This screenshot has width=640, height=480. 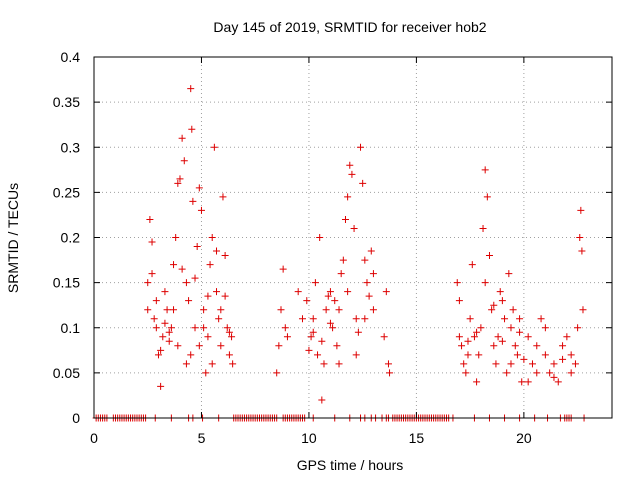 What do you see at coordinates (66, 373) in the screenshot?
I see `y-tick-label: 0.05` at bounding box center [66, 373].